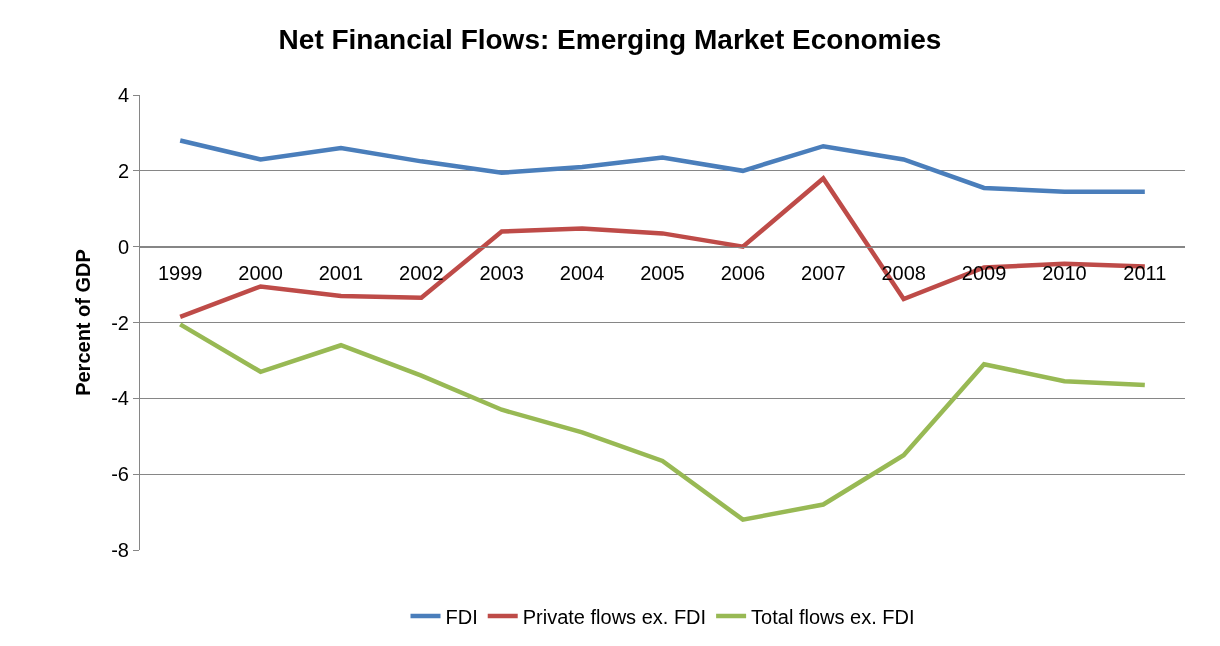  I want to click on x-tick-label: 2007, so click(823, 272).